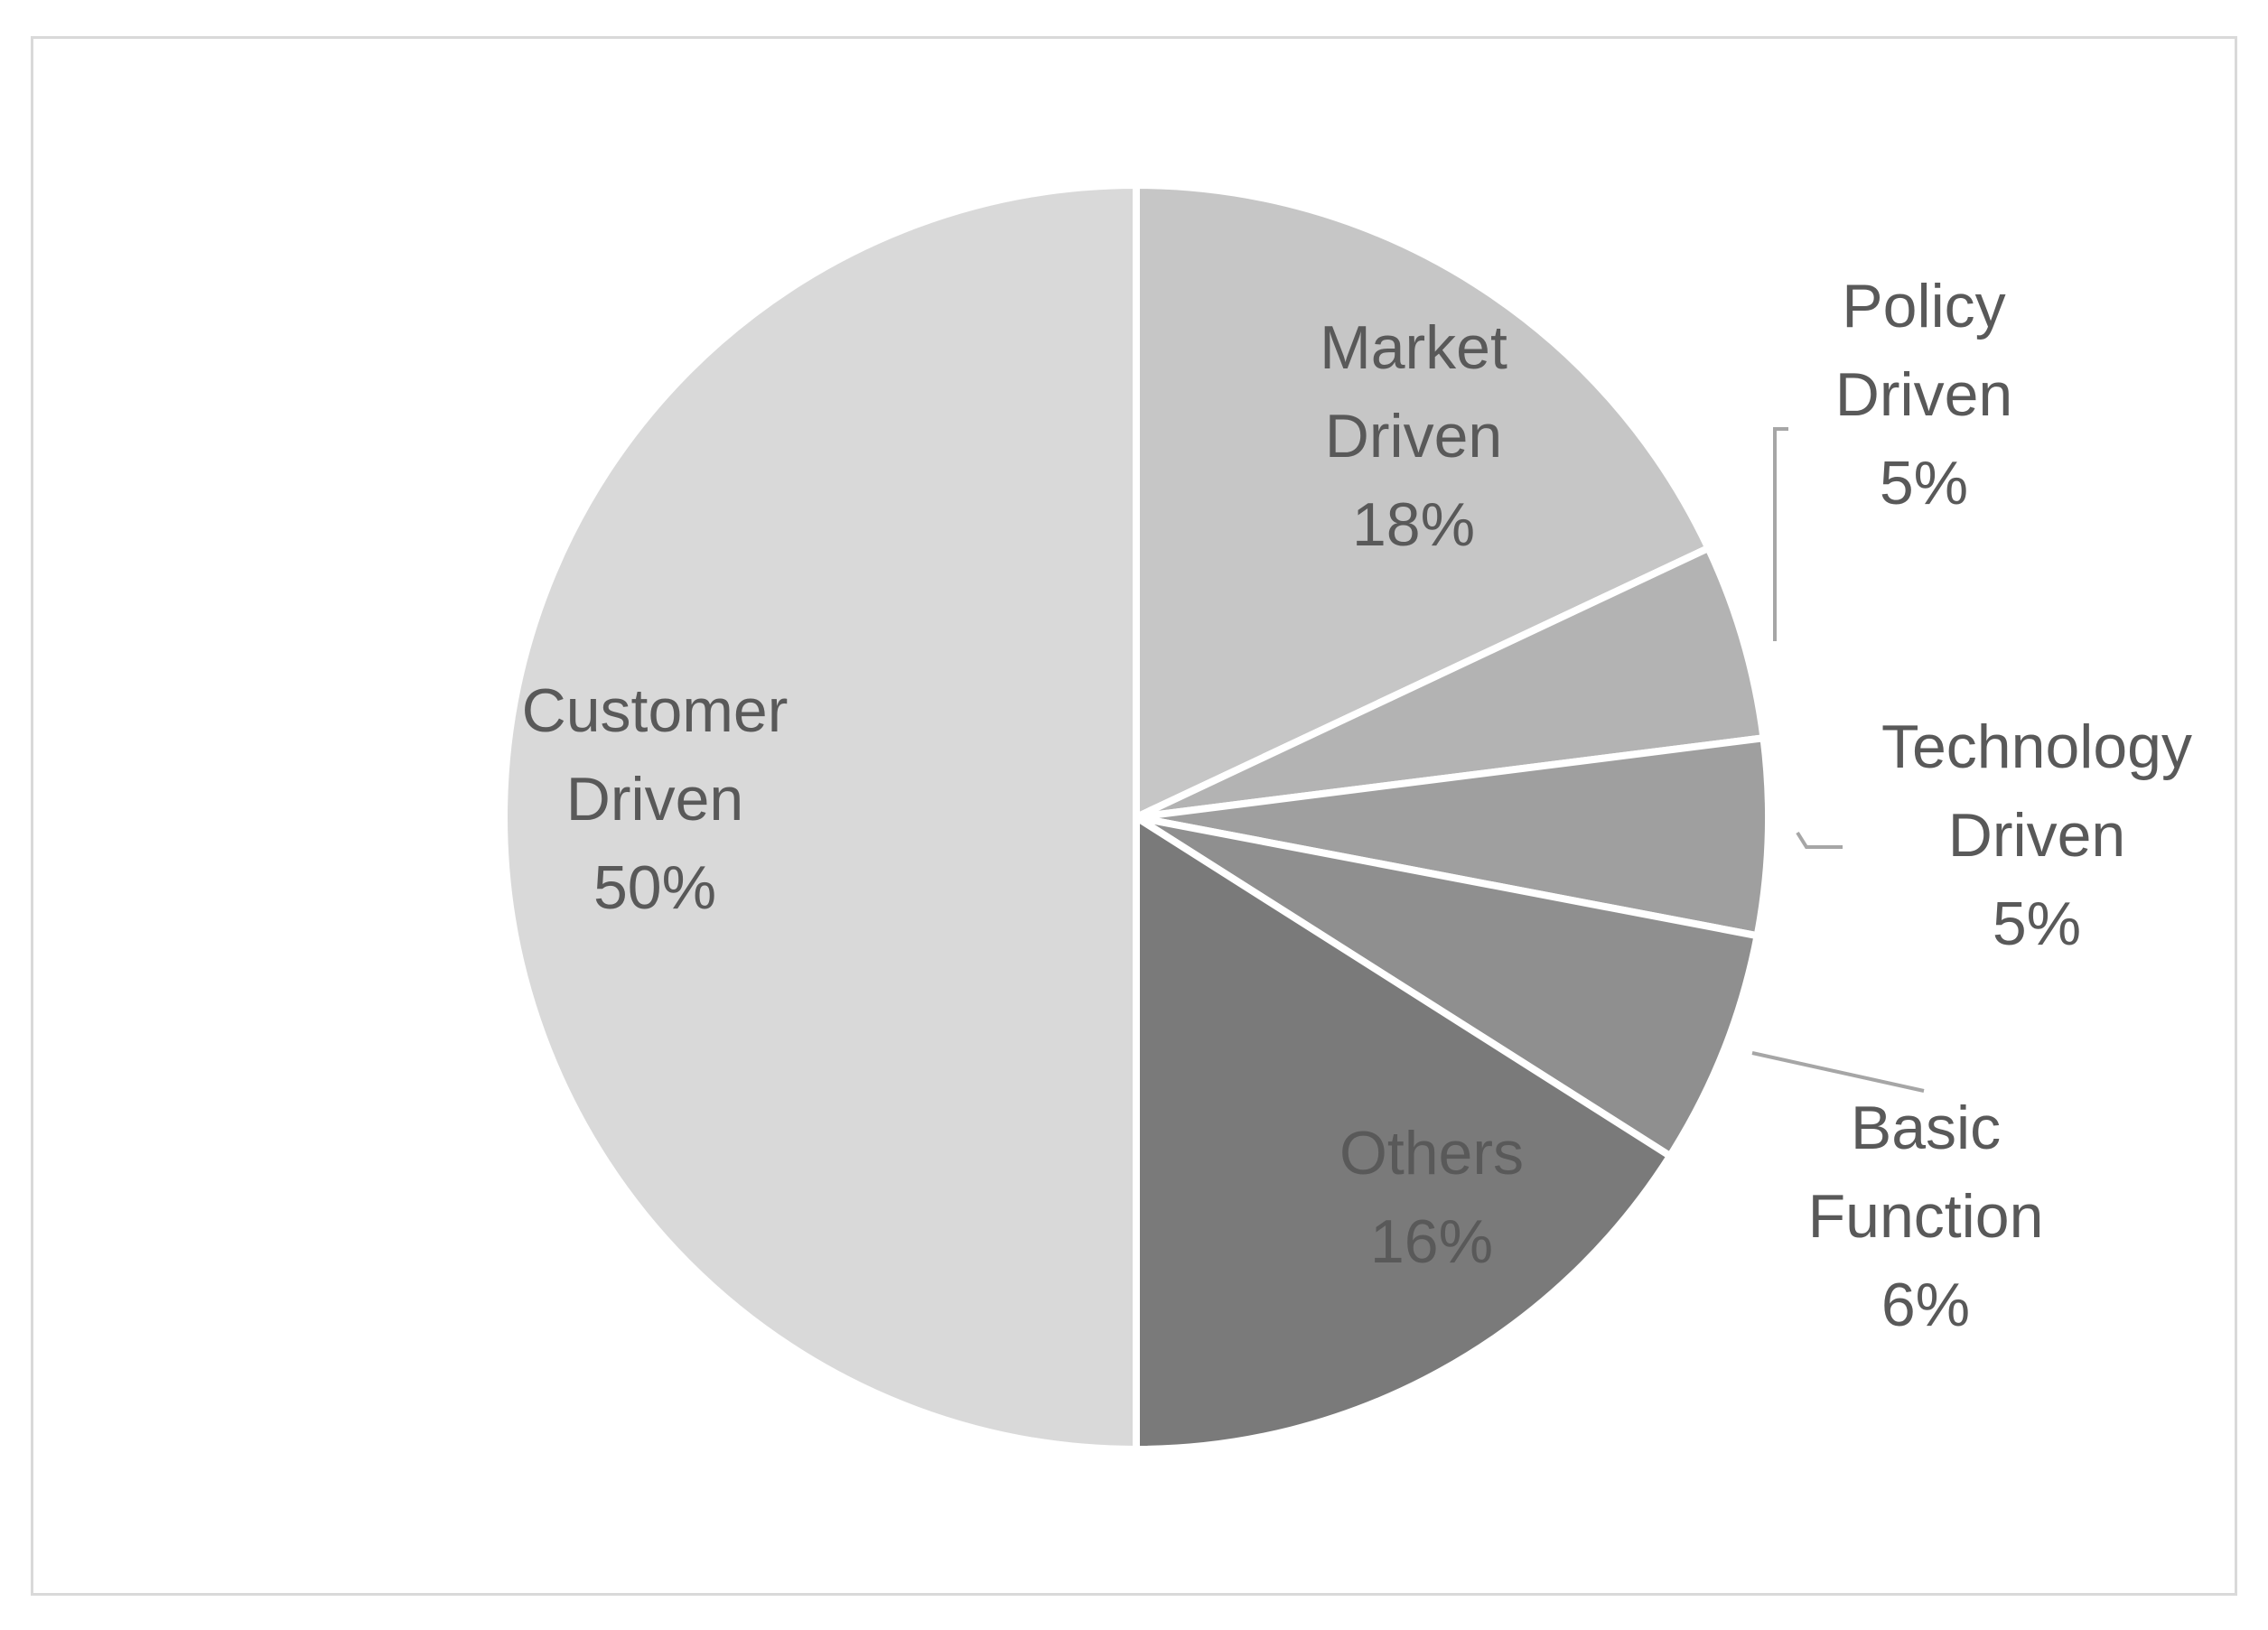 The width and height of the screenshot is (2268, 1630). I want to click on data-label-value: 50%, so click(654, 888).